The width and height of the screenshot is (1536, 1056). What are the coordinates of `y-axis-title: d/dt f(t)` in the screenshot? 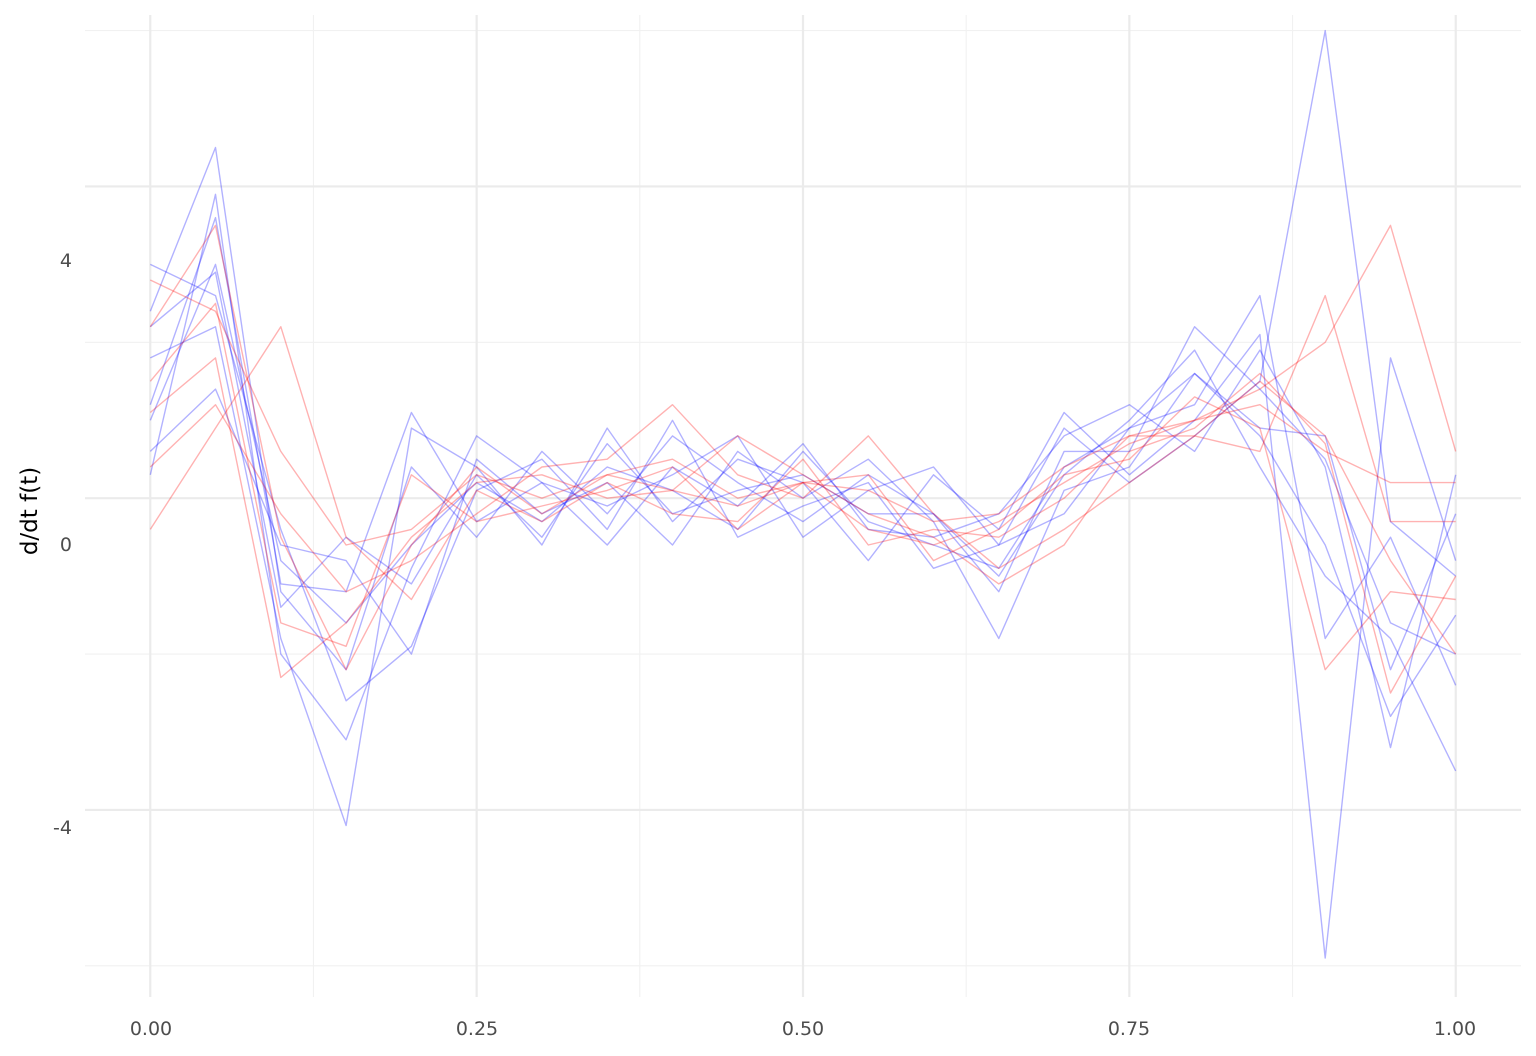 It's located at (30, 511).